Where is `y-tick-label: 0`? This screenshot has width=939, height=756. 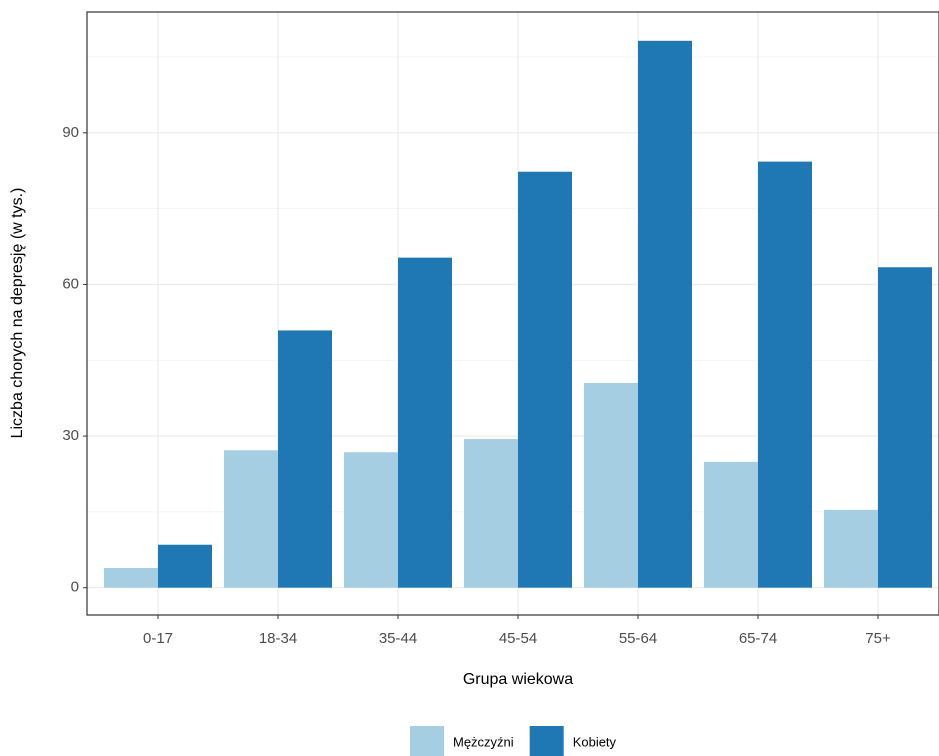 y-tick-label: 0 is located at coordinates (75, 587).